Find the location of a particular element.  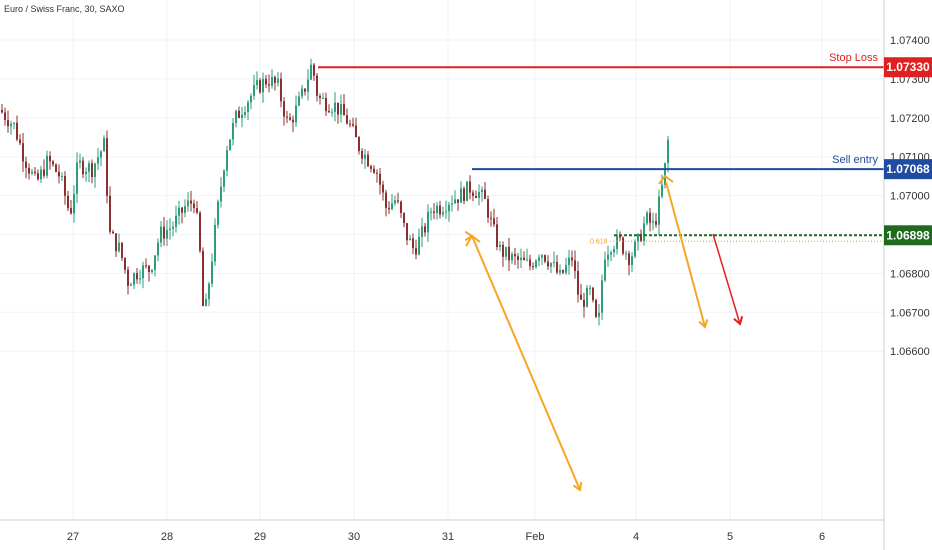

stop-loss-label: Stop Loss is located at coordinates (853, 58).